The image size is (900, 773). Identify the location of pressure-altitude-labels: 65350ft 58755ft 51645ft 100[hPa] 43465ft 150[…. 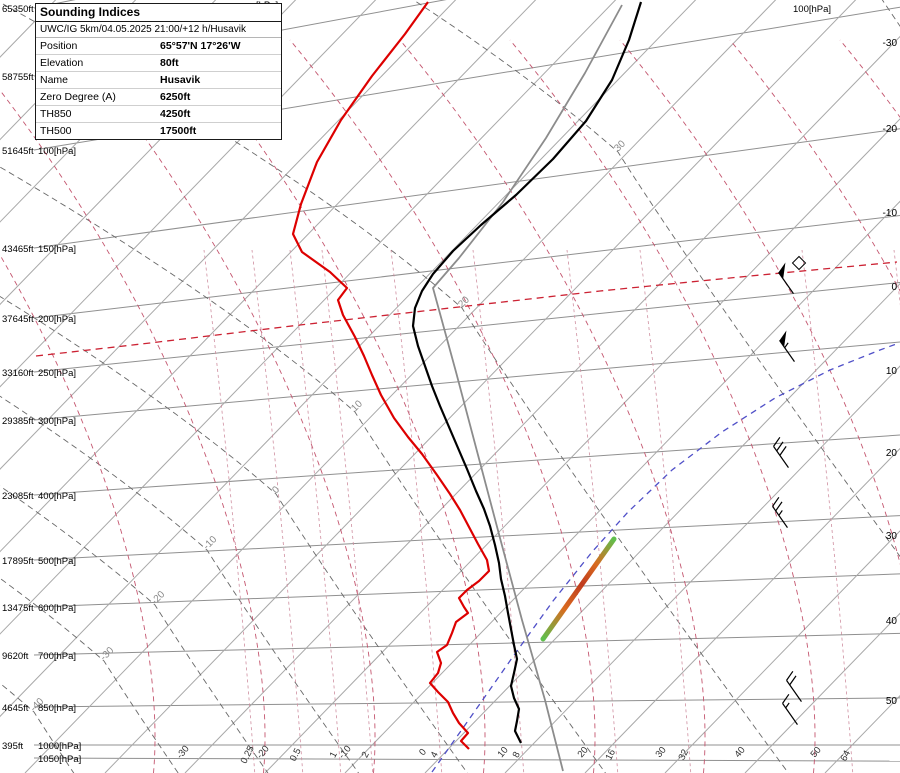
(41, 384).